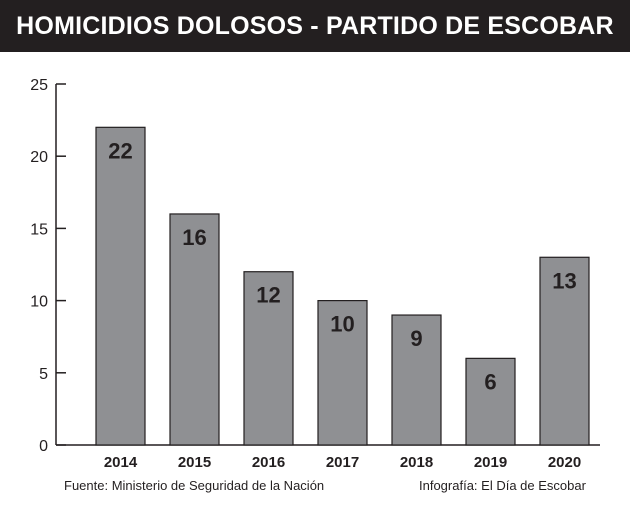  What do you see at coordinates (416, 462) in the screenshot?
I see `x-tick-label-2018: 2018` at bounding box center [416, 462].